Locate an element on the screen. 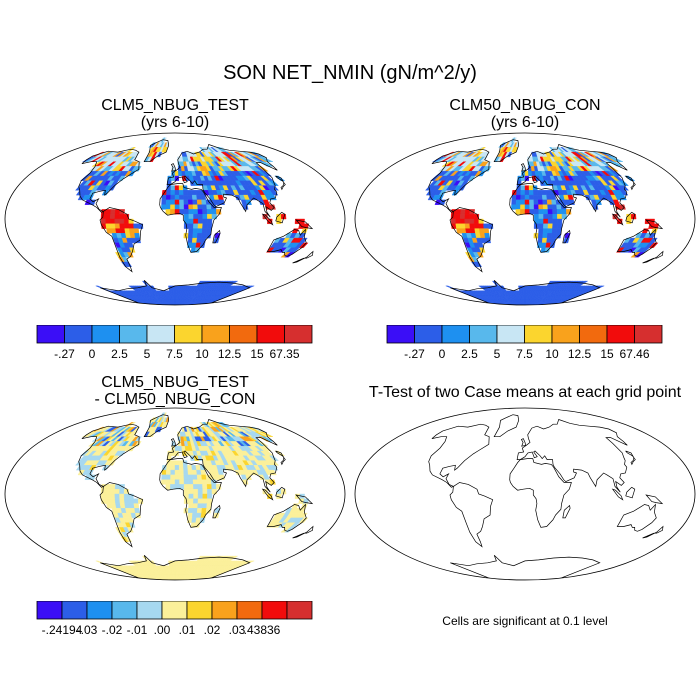  panel-control-title-line2: (yrs 6-10) is located at coordinates (525, 122).